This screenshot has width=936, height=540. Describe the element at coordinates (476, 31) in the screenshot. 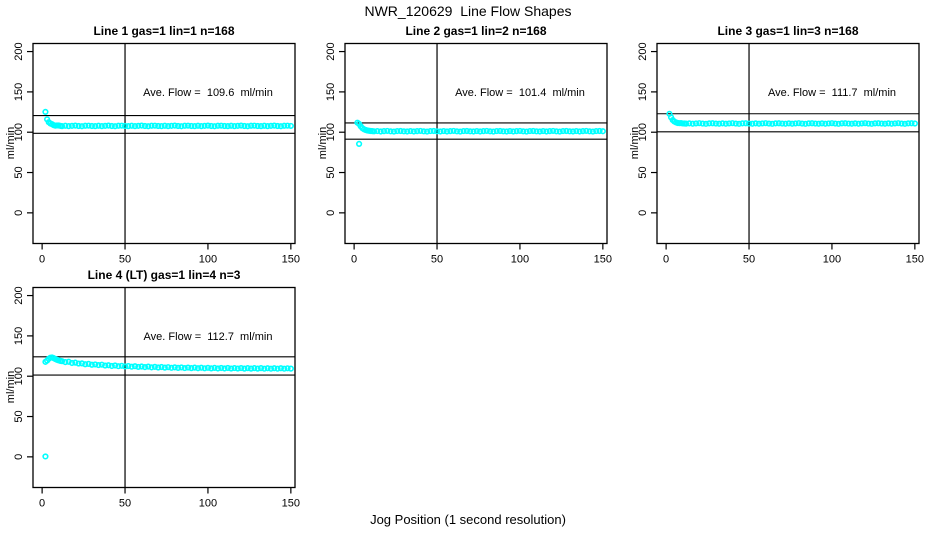

I see `panel-2-title: Line 2 gas=1 lin=2 n=168` at that location.